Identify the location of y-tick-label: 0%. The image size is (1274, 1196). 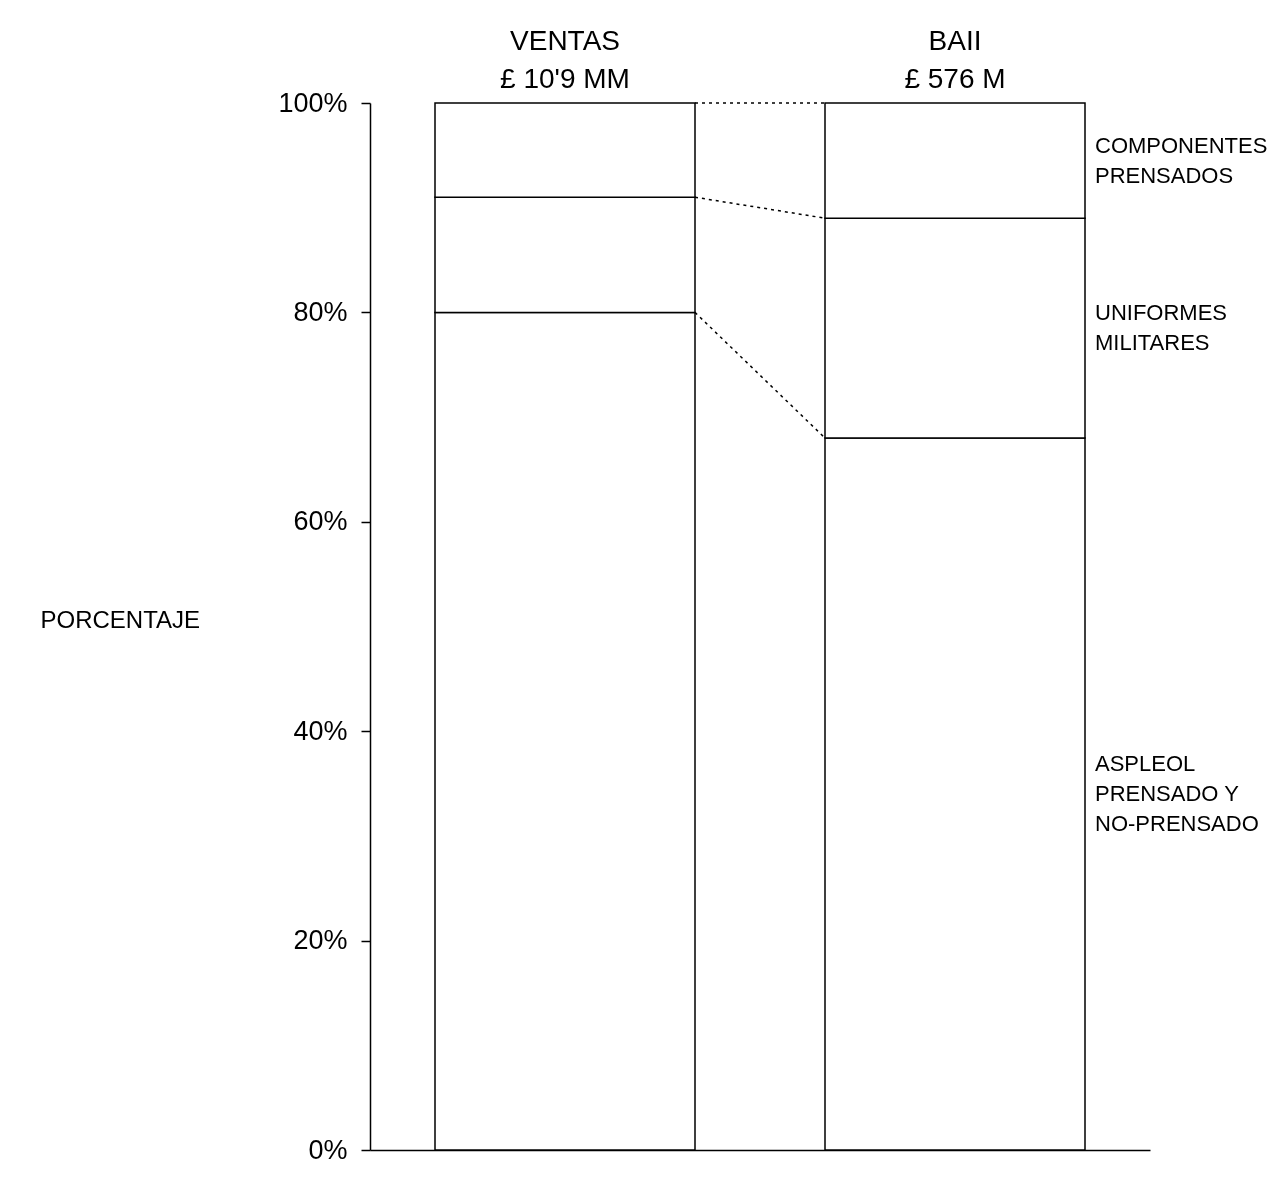
(328, 1149).